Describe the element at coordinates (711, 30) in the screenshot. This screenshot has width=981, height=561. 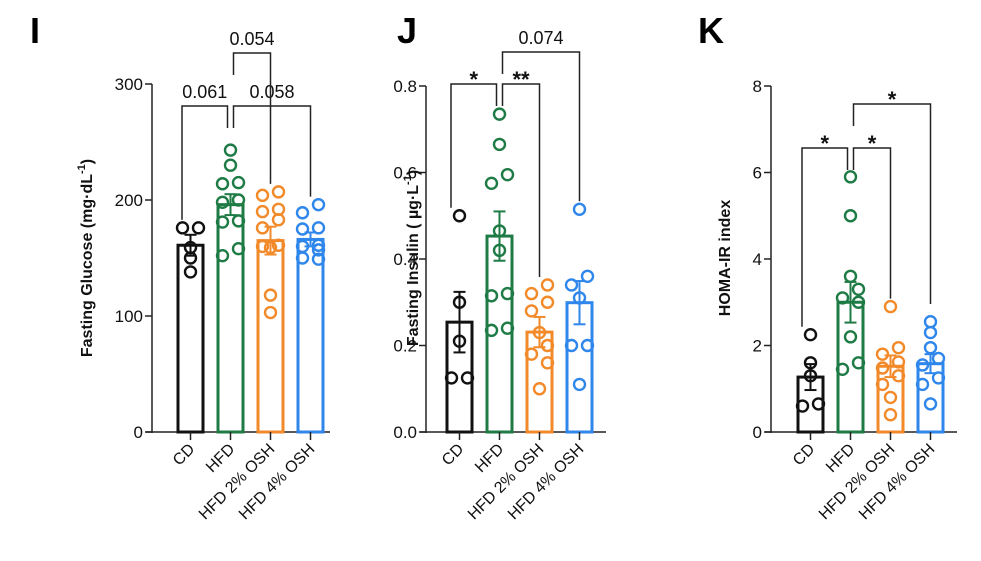
I see `panel-letter: K` at that location.